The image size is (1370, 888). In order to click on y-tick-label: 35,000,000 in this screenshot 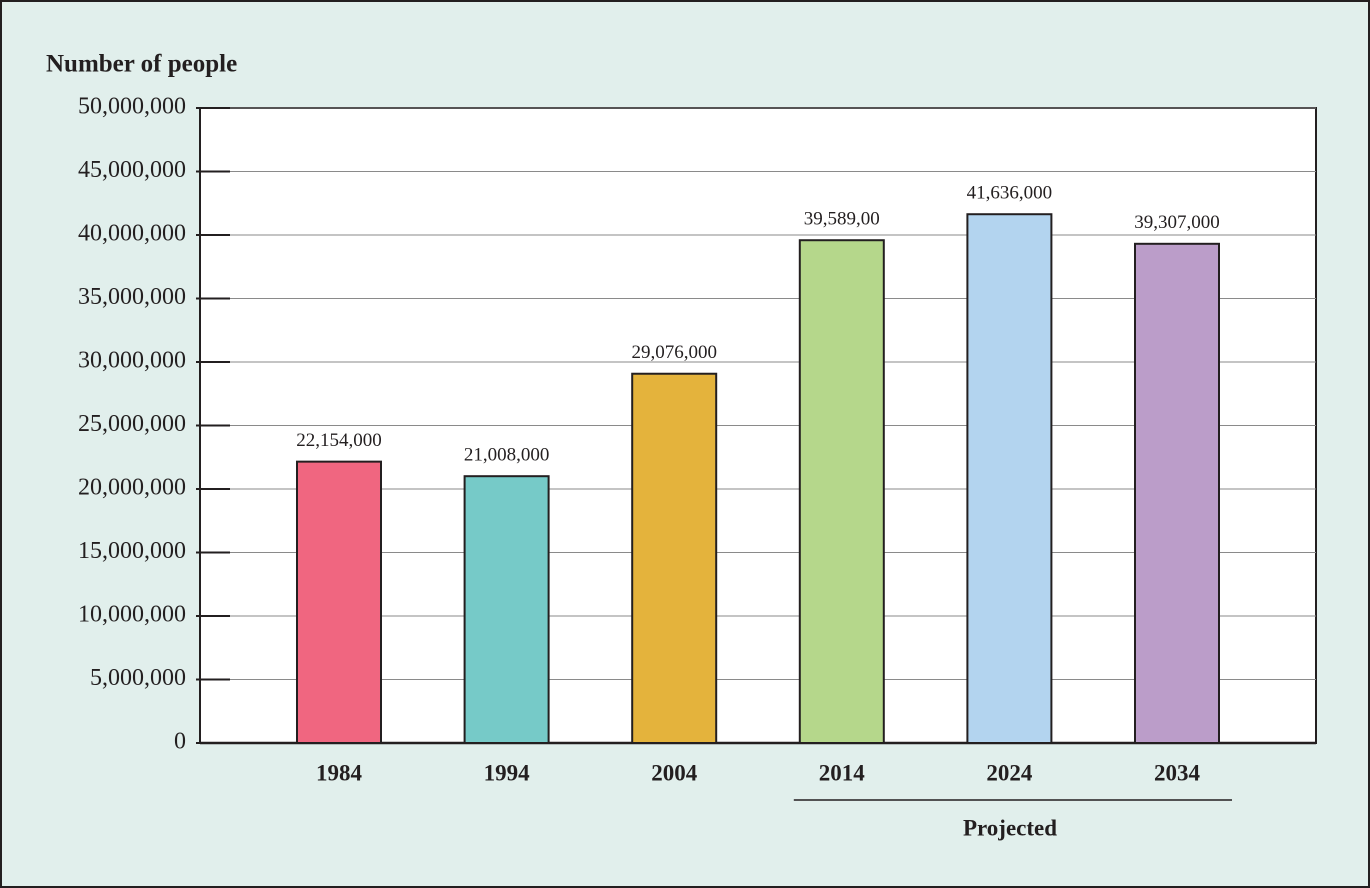, I will do `click(132, 297)`.